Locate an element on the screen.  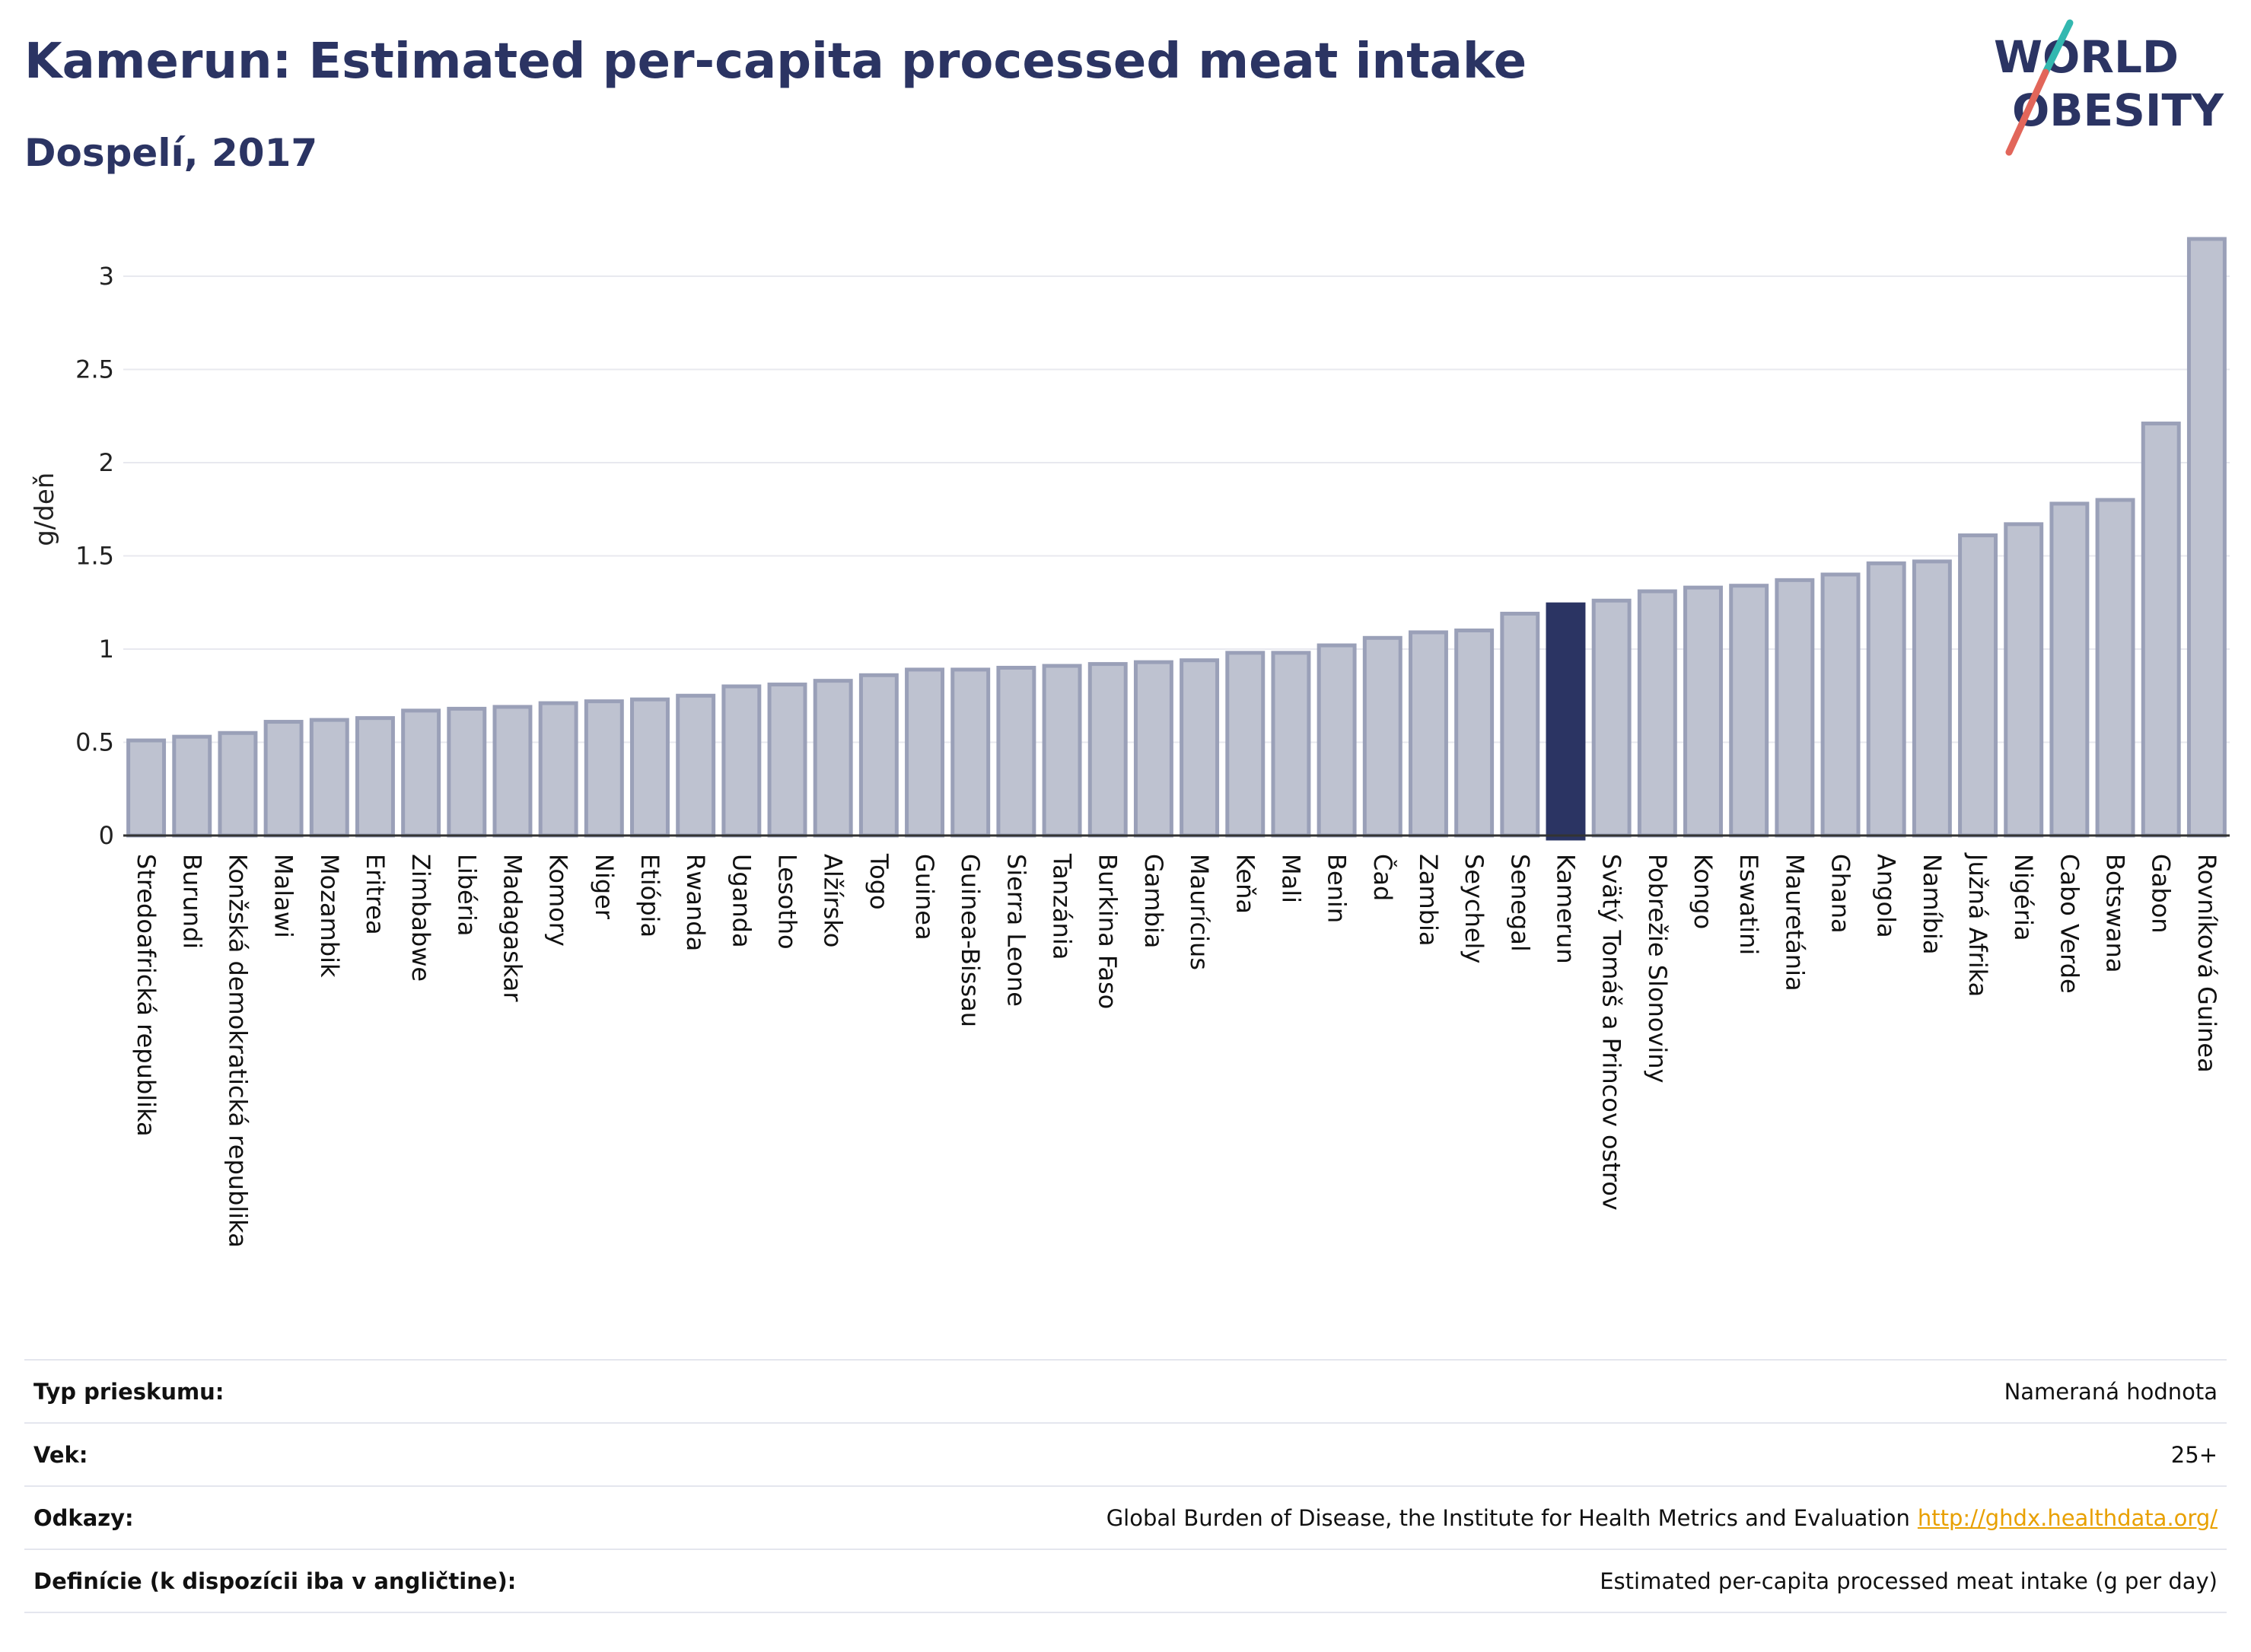
x-tick-label: Lesotho is located at coordinates (787, 902).